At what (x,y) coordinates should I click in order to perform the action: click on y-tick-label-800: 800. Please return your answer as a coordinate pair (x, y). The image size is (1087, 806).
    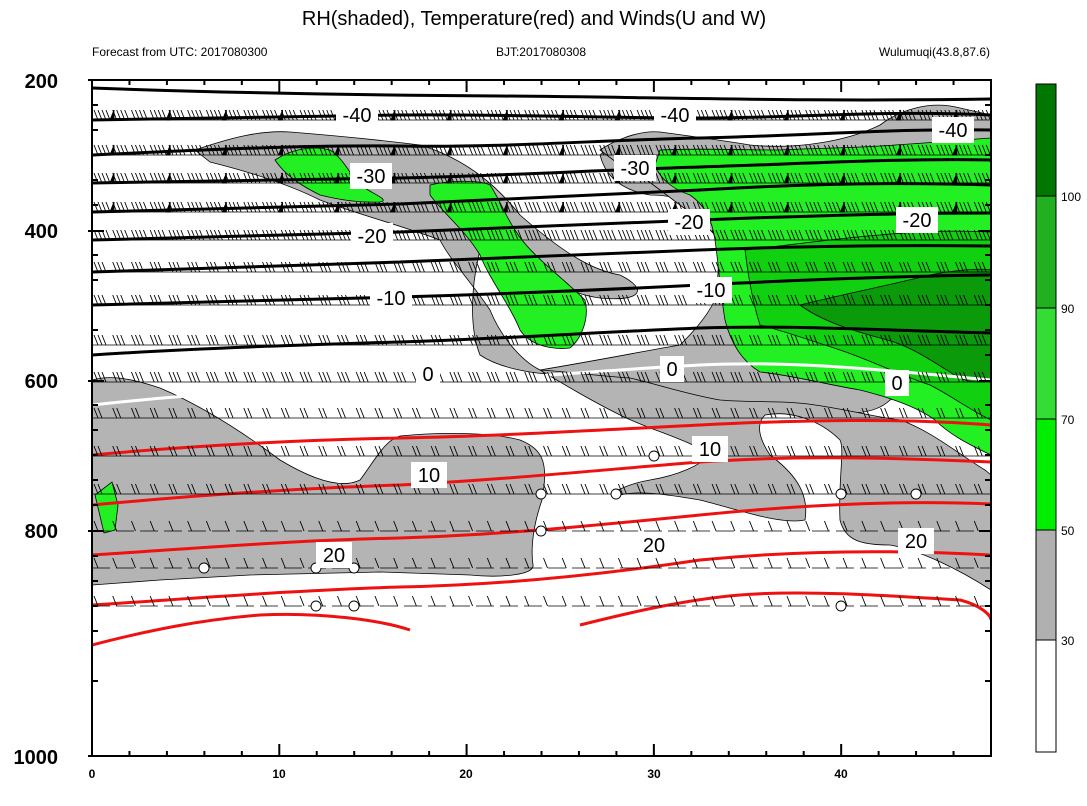
    Looking at the image, I should click on (41, 532).